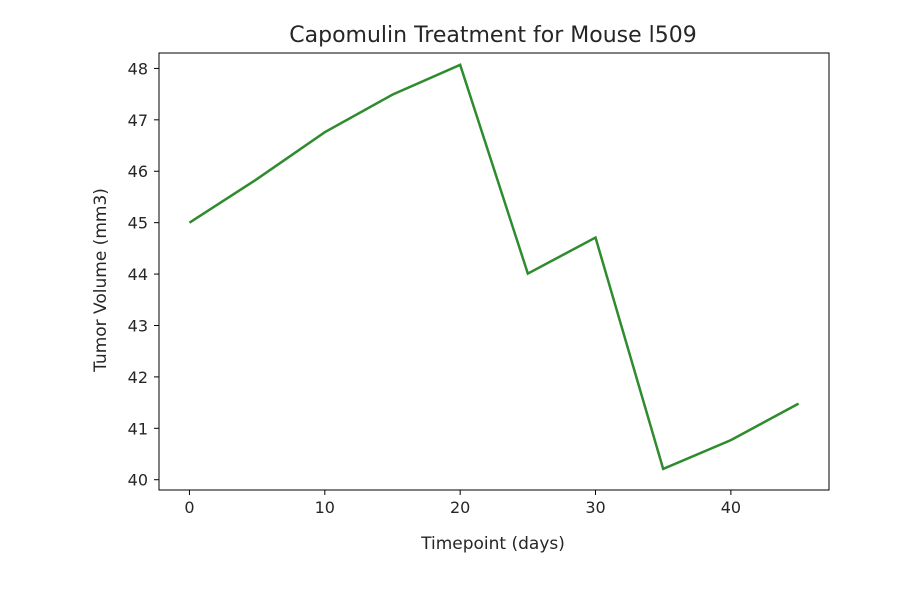 The image size is (914, 590). I want to click on x-tick-label: 0, so click(189, 507).